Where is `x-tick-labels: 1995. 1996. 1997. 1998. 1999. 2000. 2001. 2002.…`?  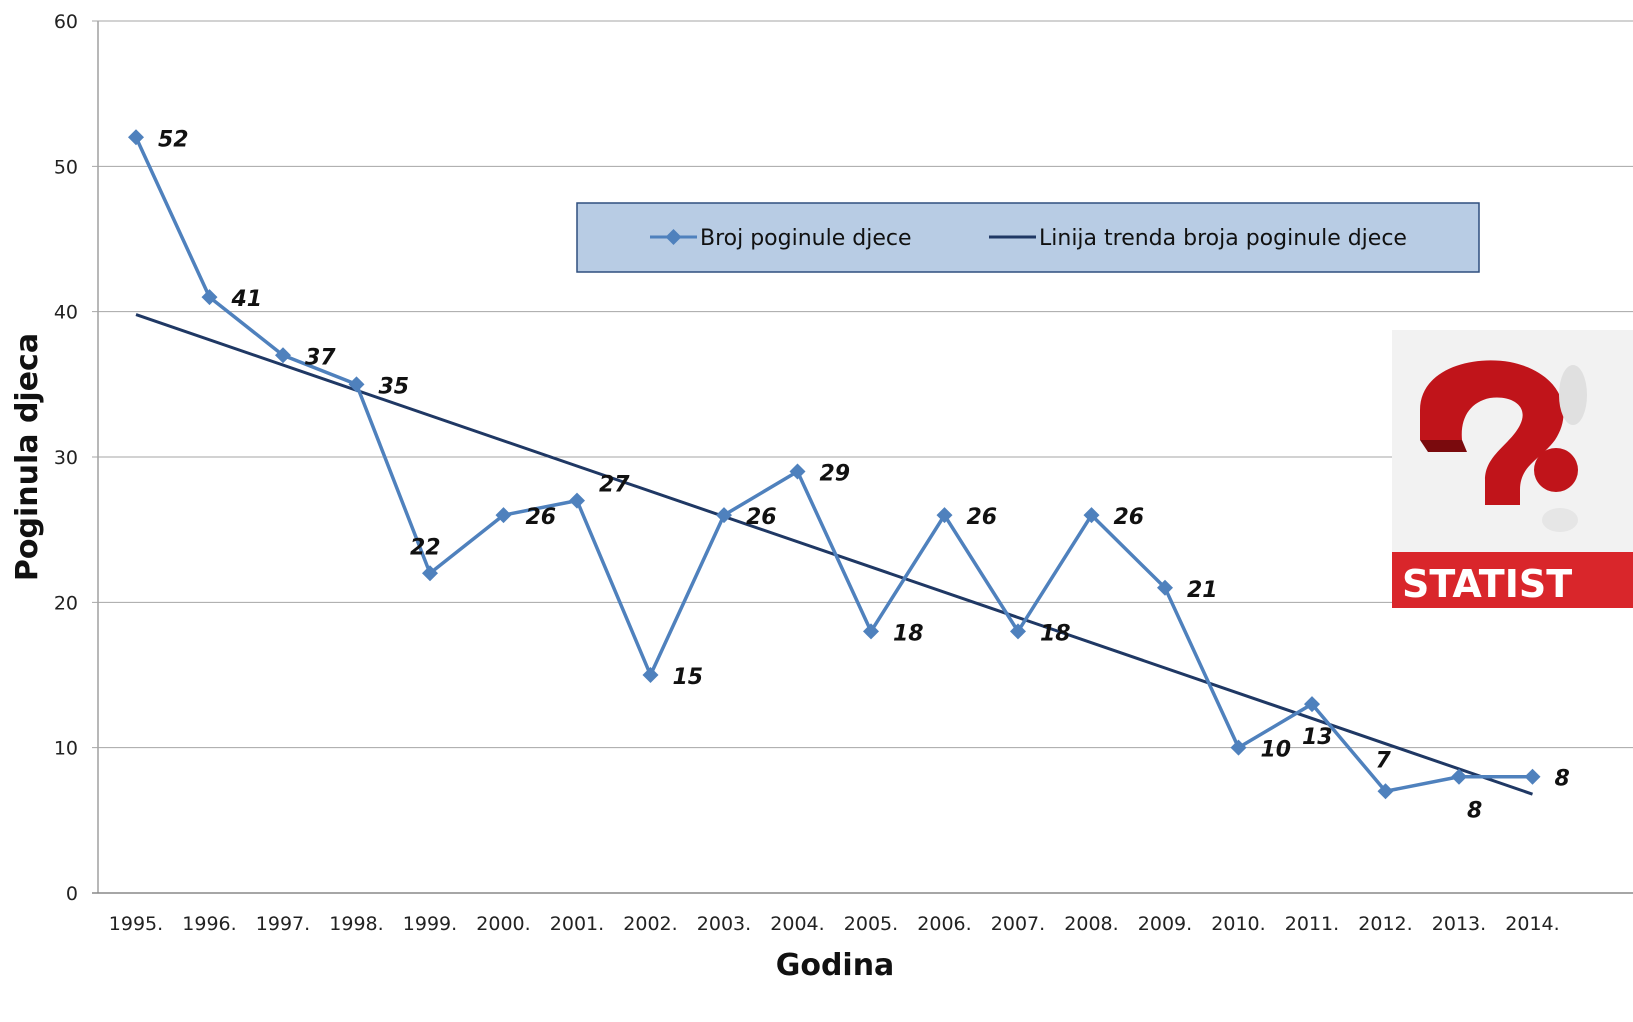 x-tick-labels: 1995. 1996. 1997. 1998. 1999. 2000. 2001. 2002.… is located at coordinates (834, 924).